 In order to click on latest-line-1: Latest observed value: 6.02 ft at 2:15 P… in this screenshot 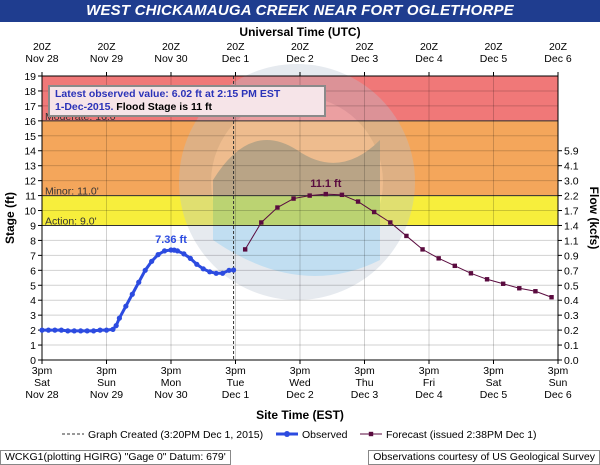, I will do `click(168, 94)`.